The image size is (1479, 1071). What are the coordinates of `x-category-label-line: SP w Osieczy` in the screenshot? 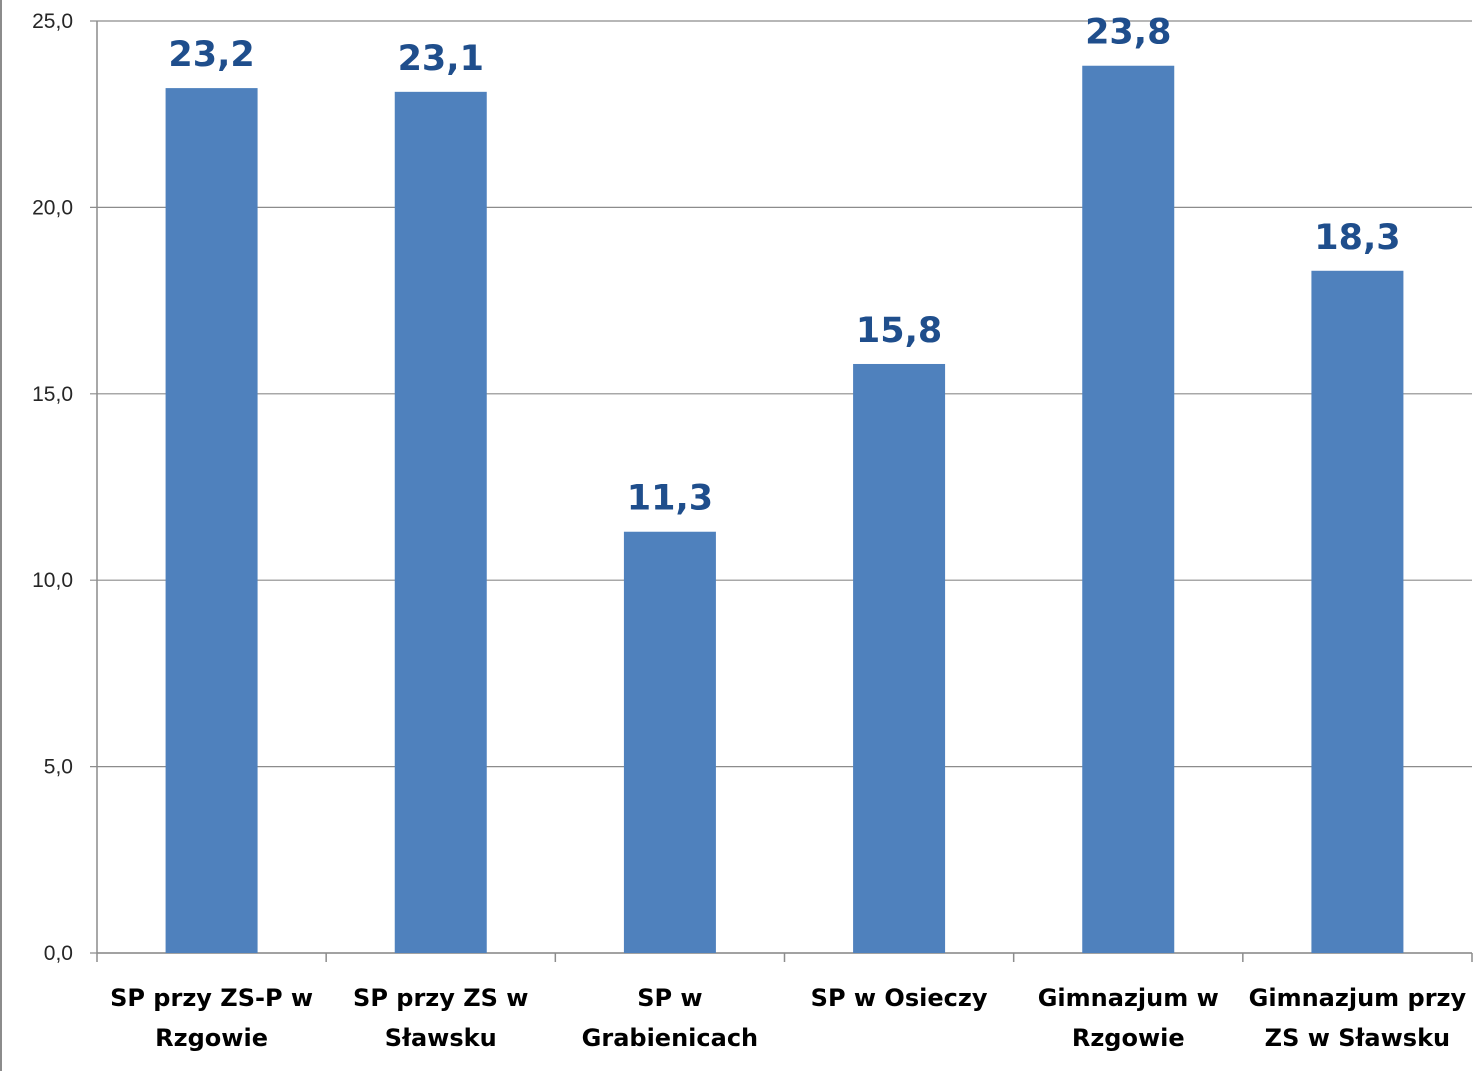 It's located at (899, 998).